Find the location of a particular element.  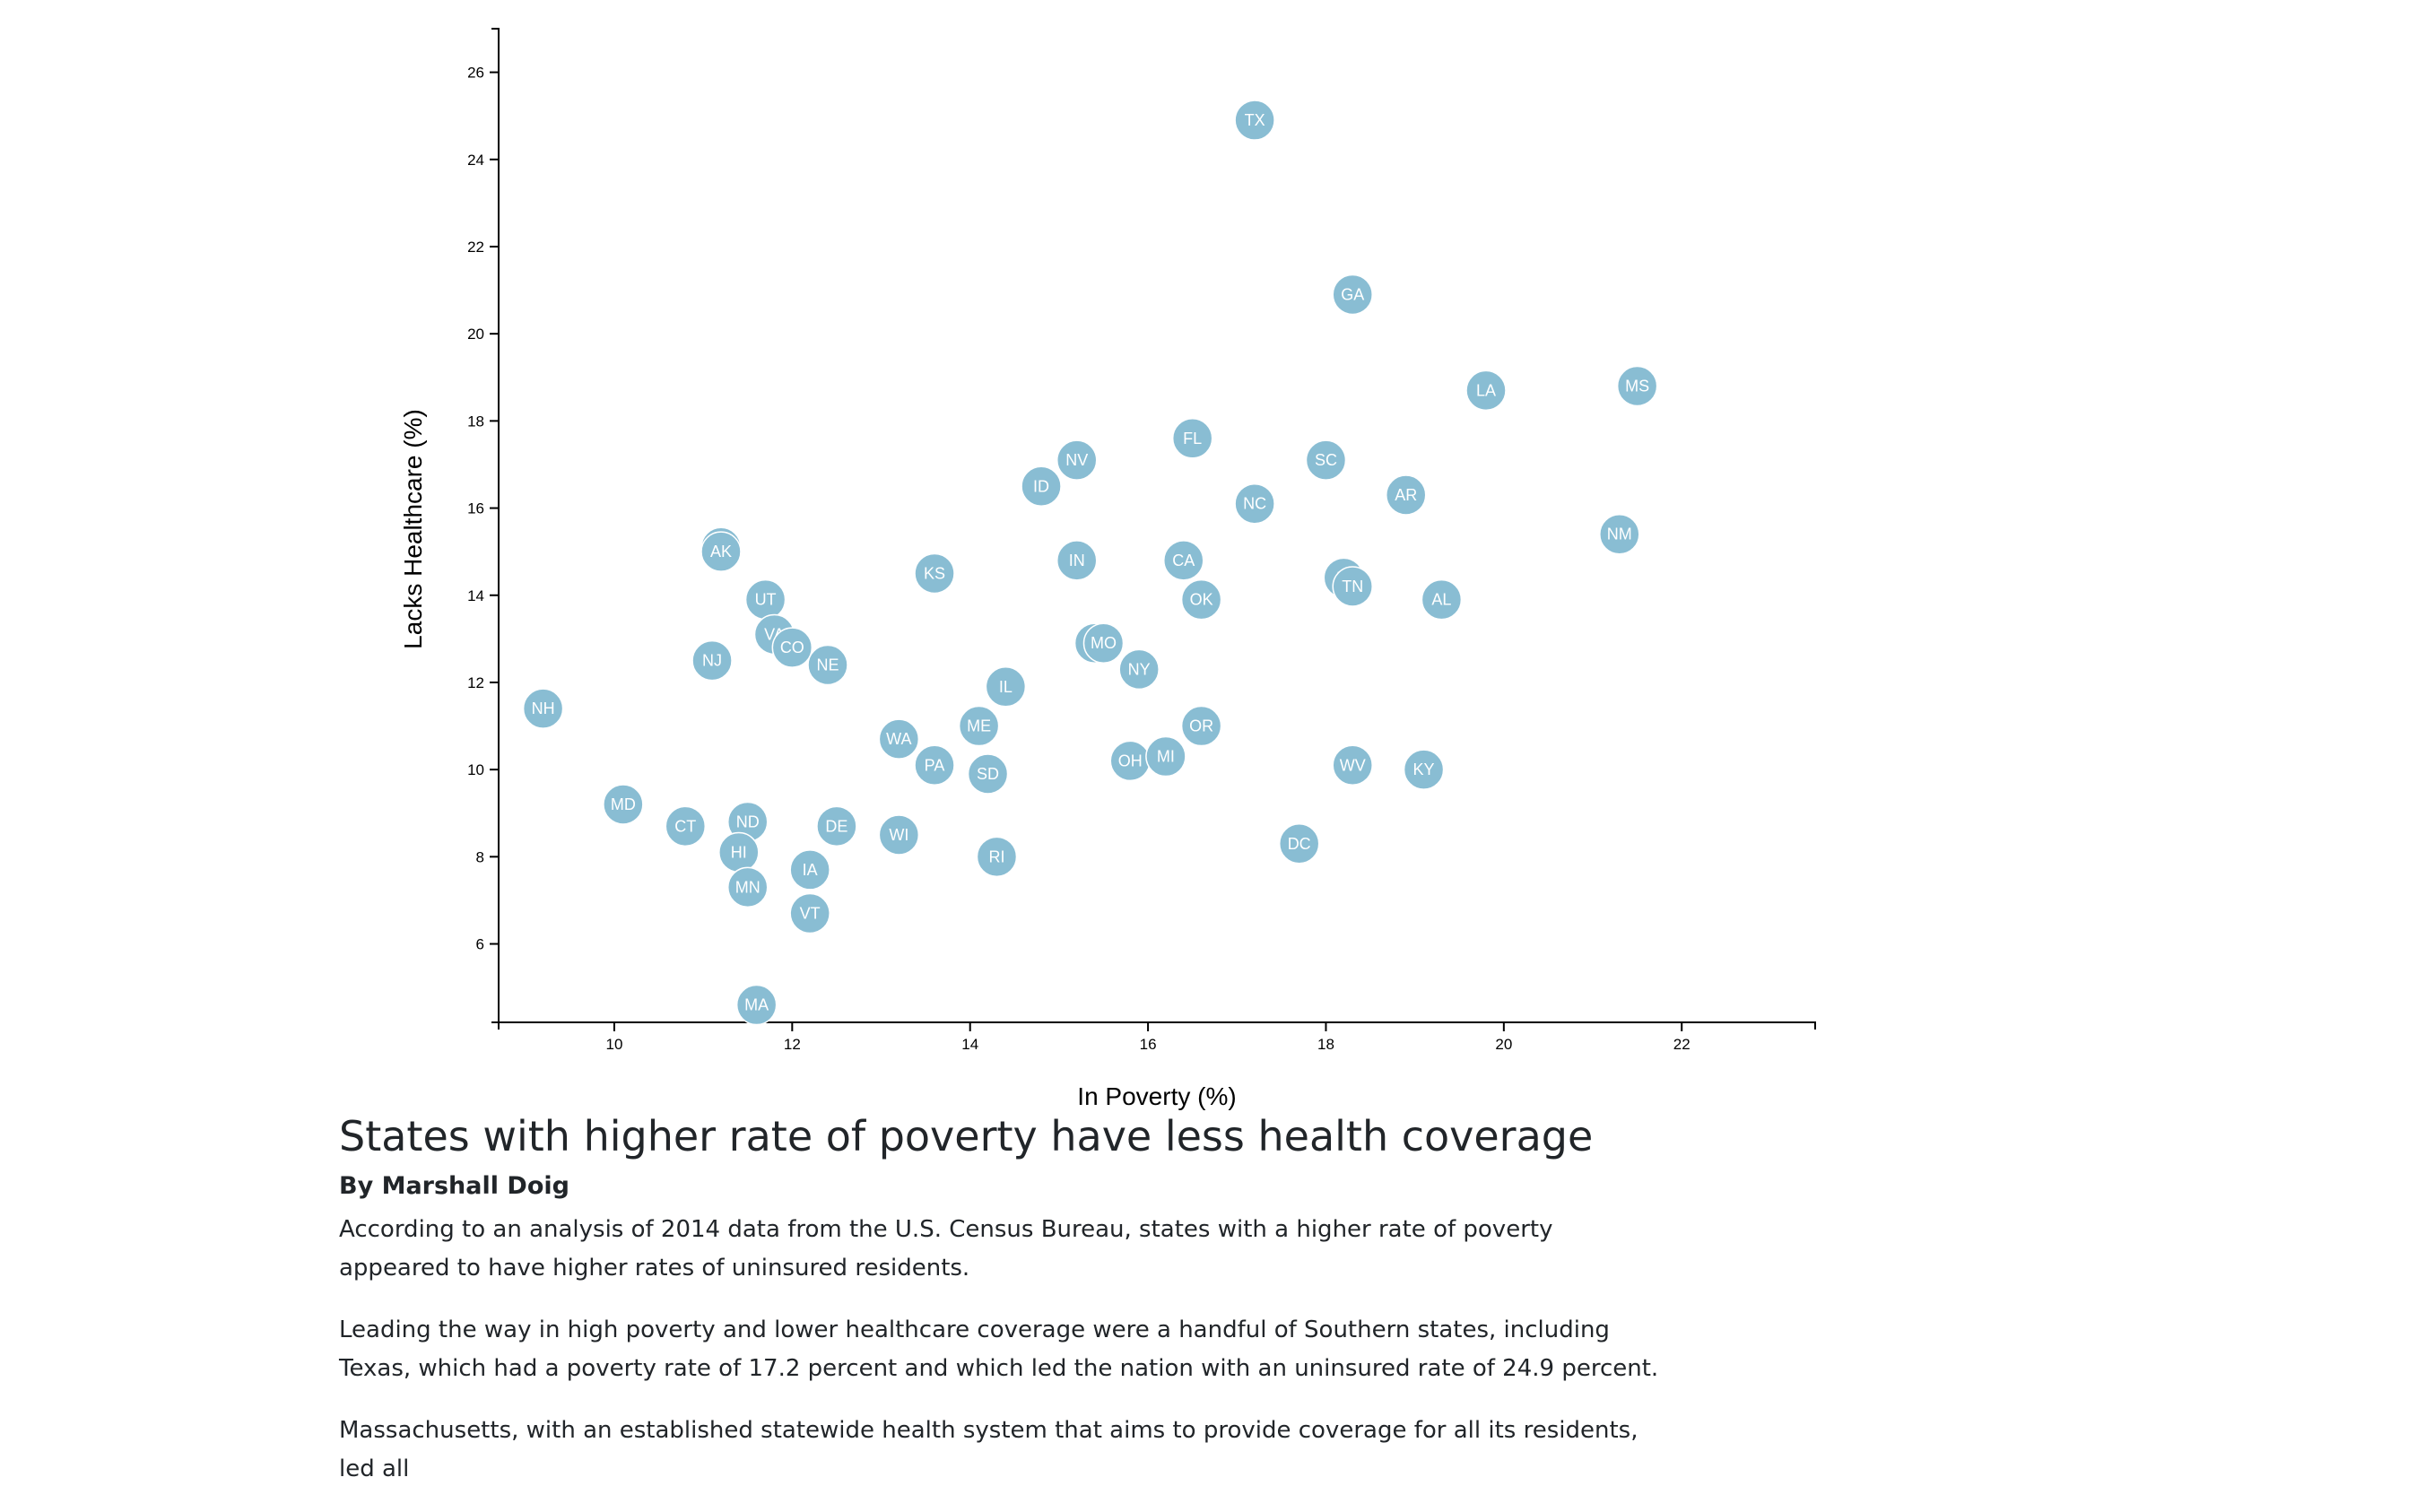

state-point: MO is located at coordinates (1103, 643).